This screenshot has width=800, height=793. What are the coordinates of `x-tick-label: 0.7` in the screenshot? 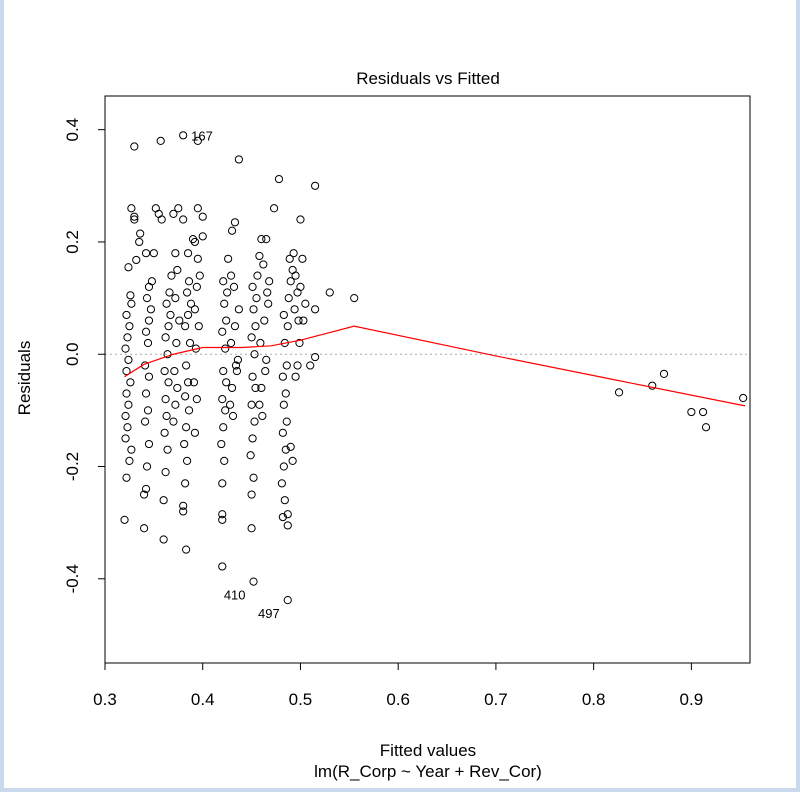 It's located at (496, 699).